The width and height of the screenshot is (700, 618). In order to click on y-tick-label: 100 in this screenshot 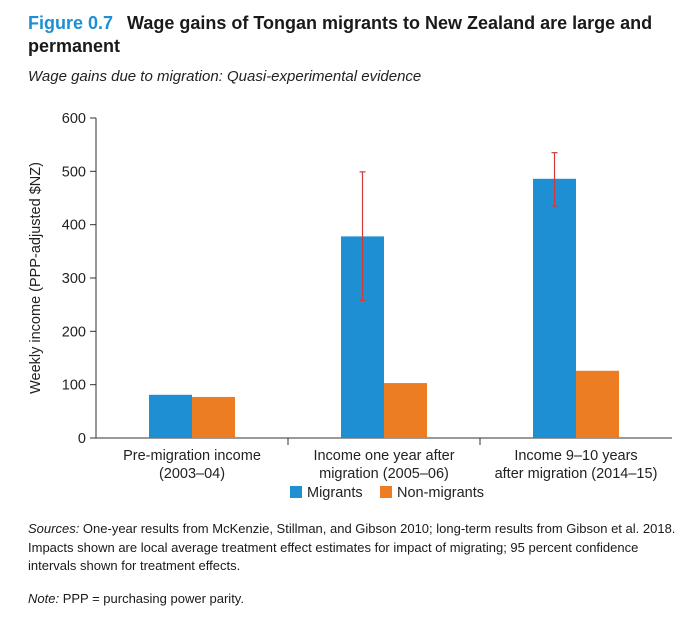, I will do `click(74, 386)`.